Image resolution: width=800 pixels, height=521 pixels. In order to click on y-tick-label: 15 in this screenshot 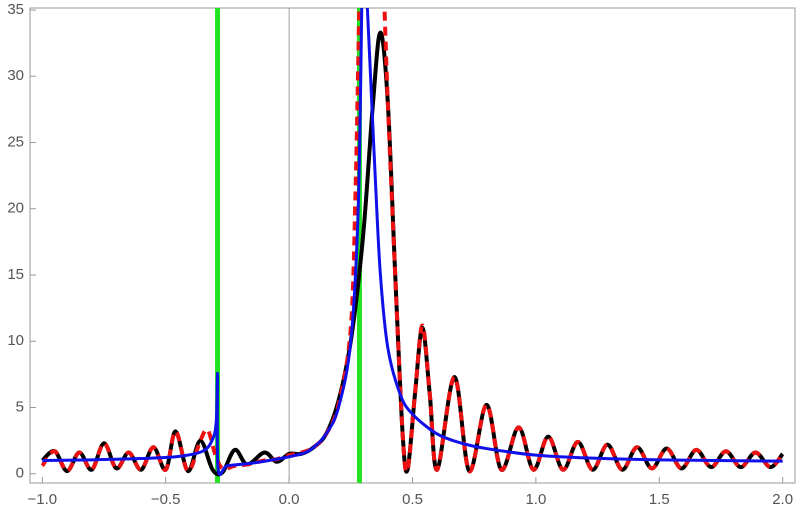, I will do `click(15, 274)`.